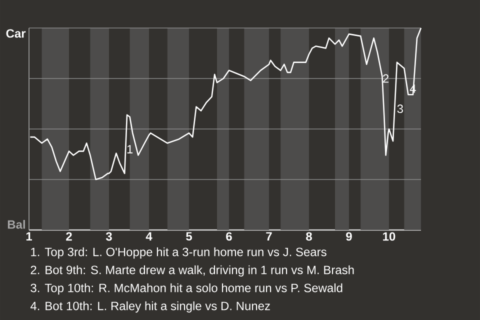  I want to click on text: 2. Bot 9th: S. Marte drew a walk, driving in 1 run vs M. Brash, so click(192, 271).